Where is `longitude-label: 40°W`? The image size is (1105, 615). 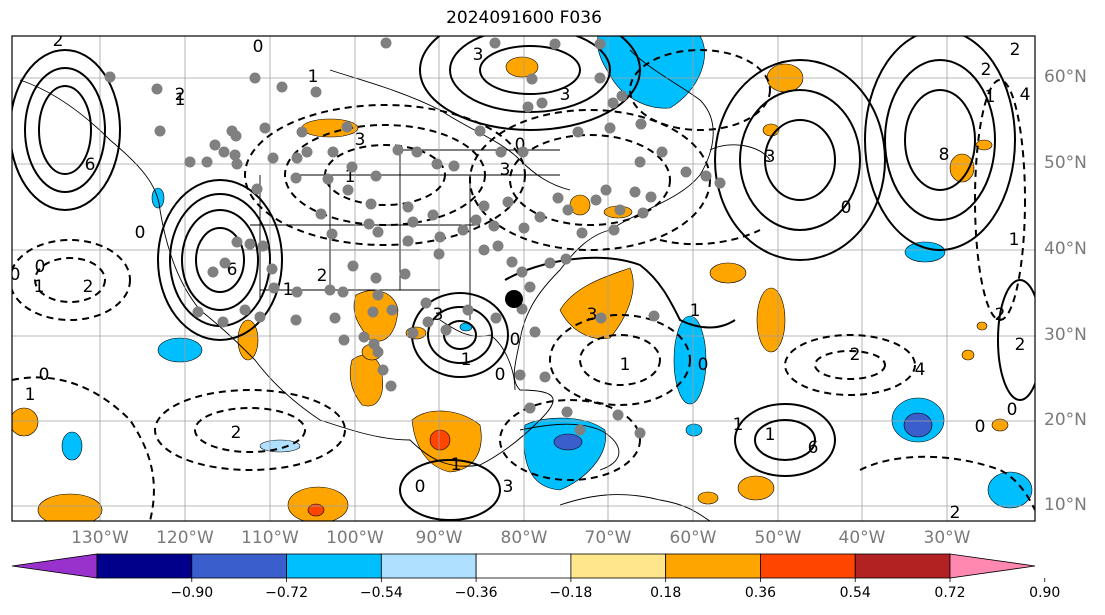
longitude-label: 40°W is located at coordinates (862, 538).